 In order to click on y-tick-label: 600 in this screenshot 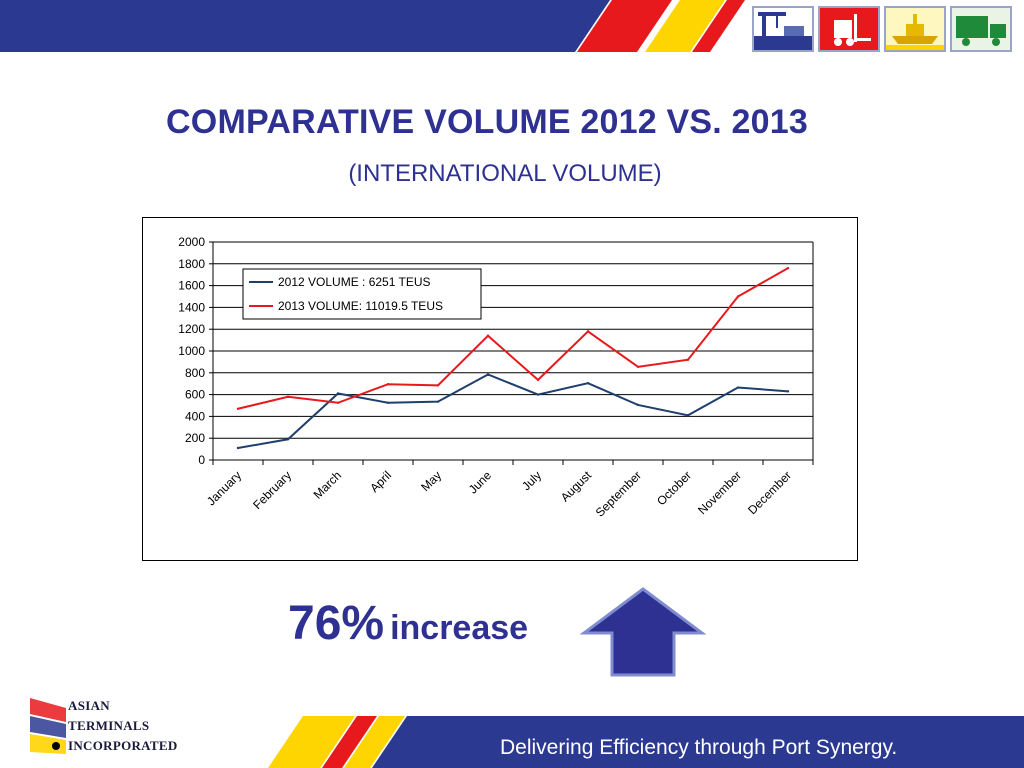, I will do `click(195, 395)`.